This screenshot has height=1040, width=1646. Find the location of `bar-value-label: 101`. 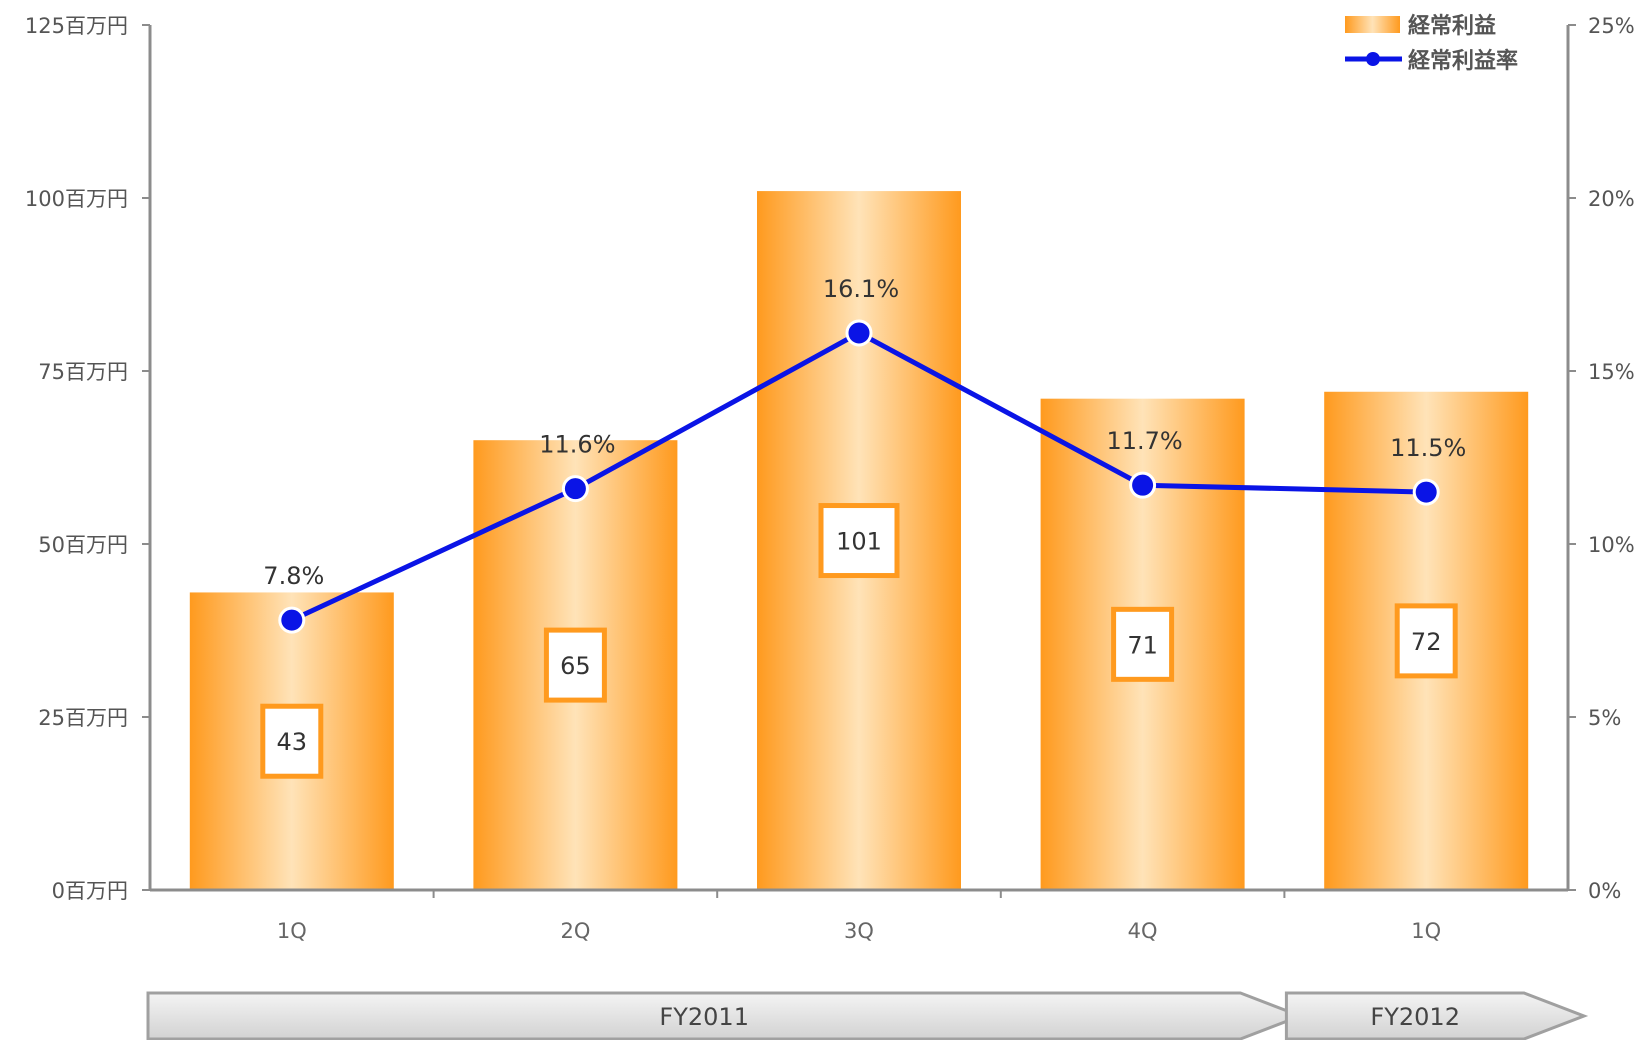

bar-value-label: 101 is located at coordinates (859, 541).